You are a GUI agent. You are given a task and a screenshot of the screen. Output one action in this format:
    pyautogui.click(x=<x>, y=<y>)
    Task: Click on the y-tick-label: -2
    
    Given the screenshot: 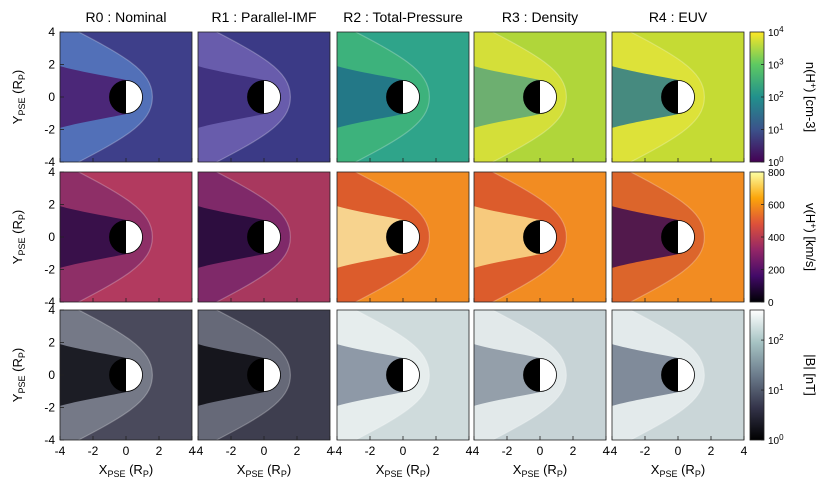 What is the action you would take?
    pyautogui.click(x=49, y=270)
    